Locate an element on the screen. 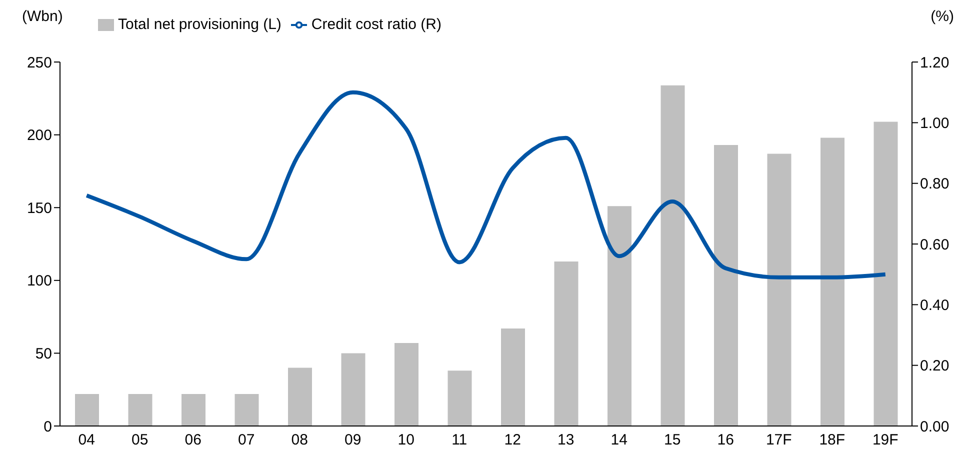 This screenshot has width=972, height=464. x-tick-label: 10 is located at coordinates (406, 440).